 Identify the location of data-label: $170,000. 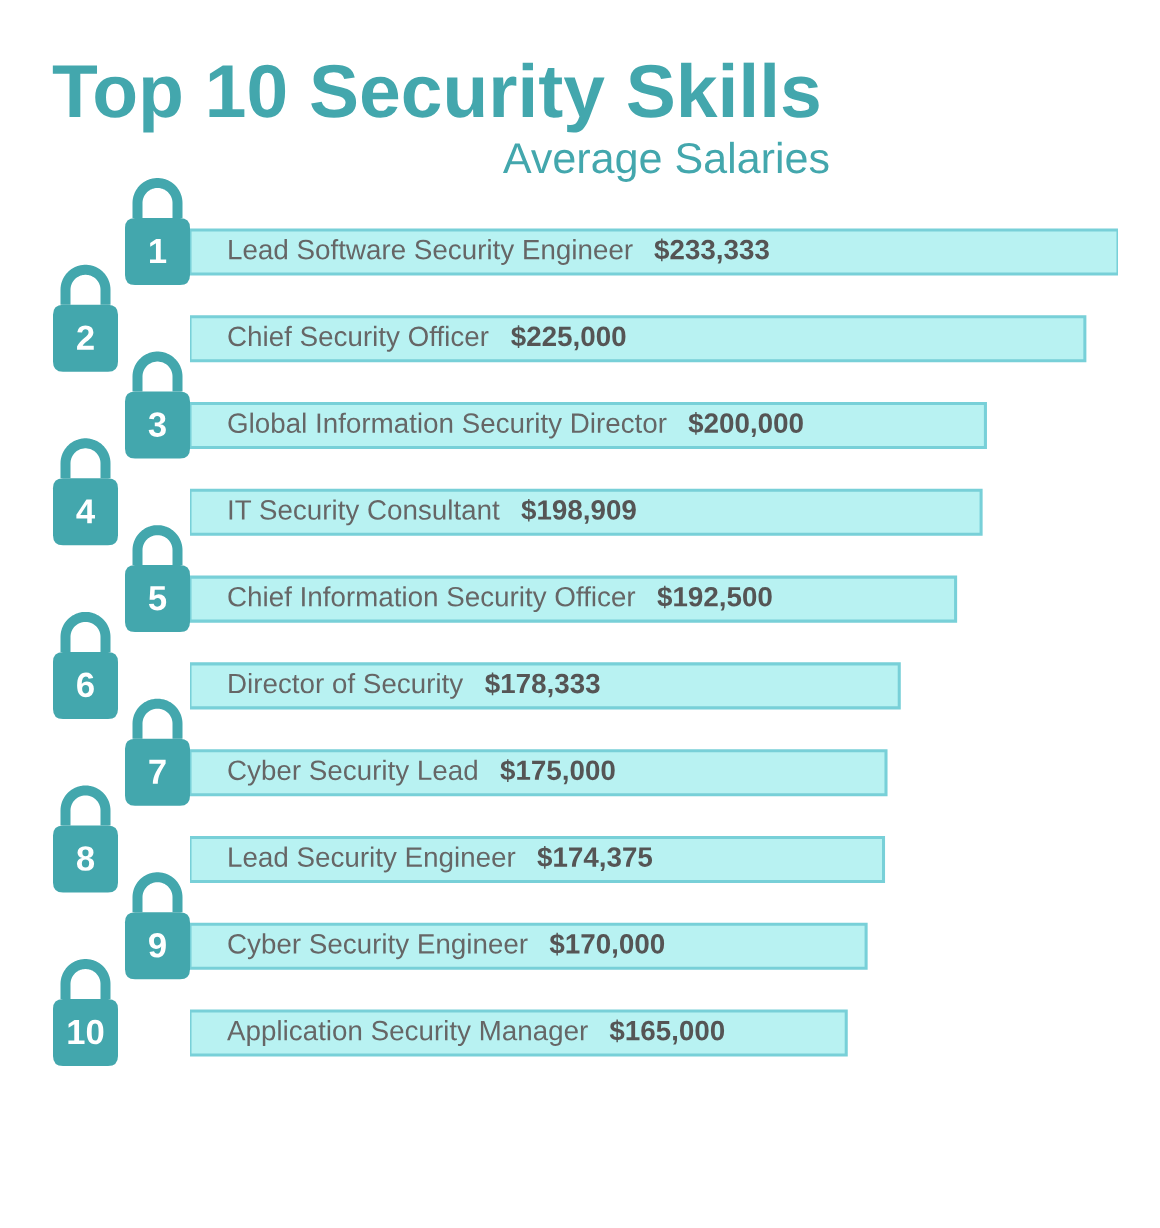
(607, 945).